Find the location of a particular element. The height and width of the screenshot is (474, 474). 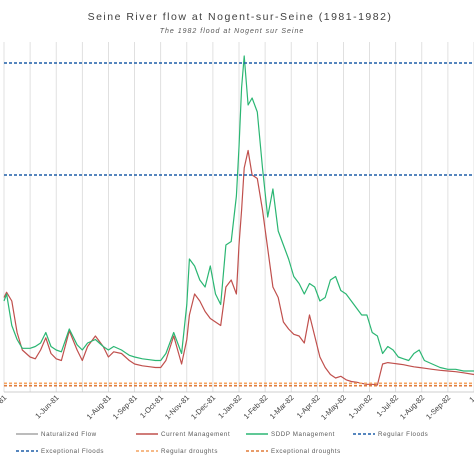

chart-subtitle: The 1982 flood at Nogent sur Seine is located at coordinates (232, 31).